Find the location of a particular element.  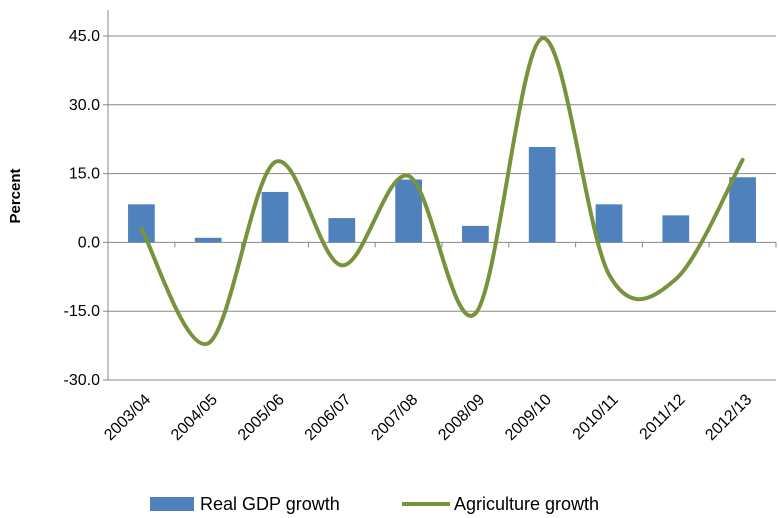

y-tick-label: 15.0 is located at coordinates (84, 174).